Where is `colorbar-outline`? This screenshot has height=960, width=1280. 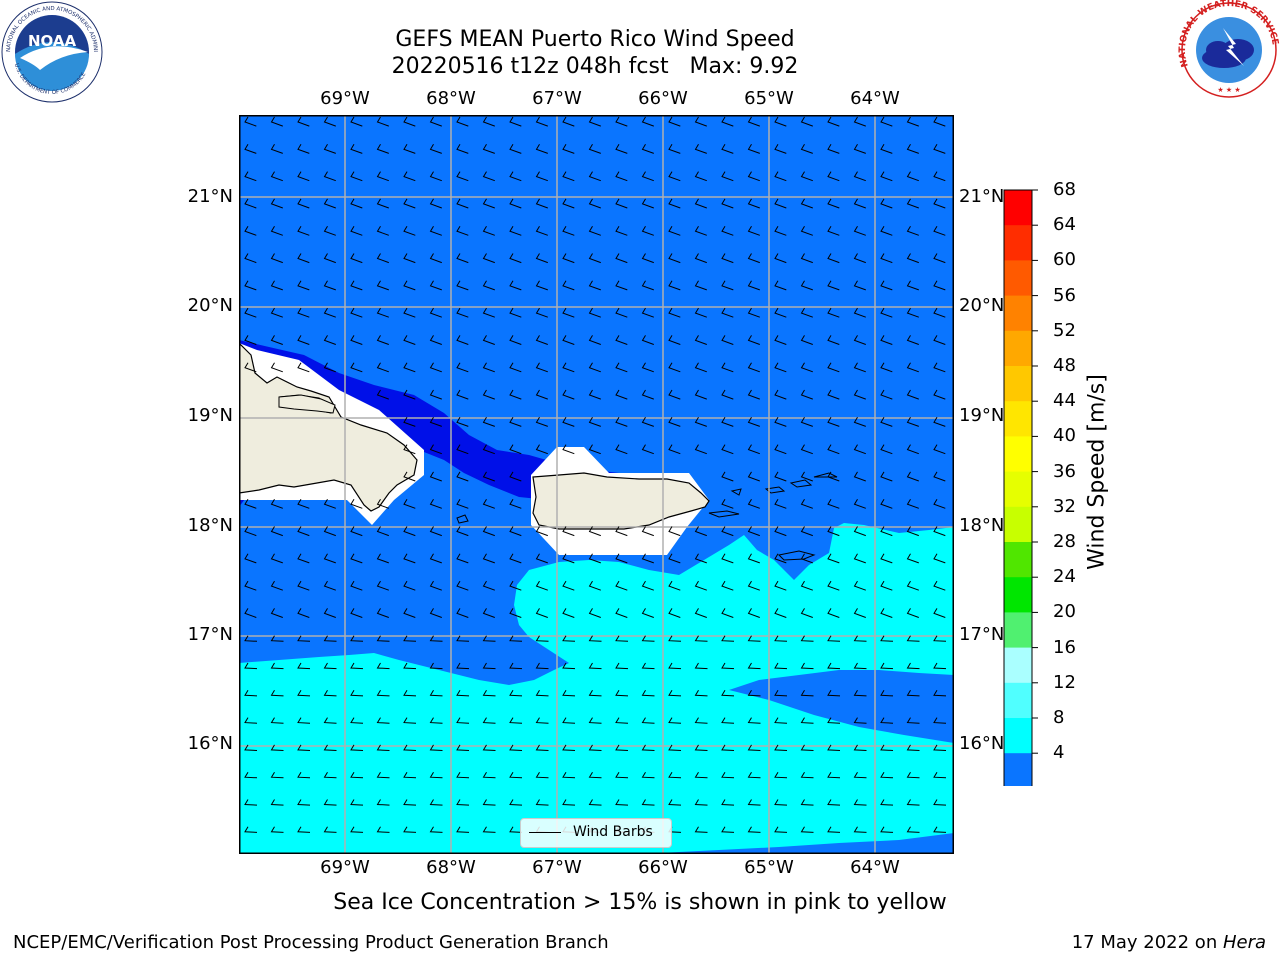
colorbar-outline is located at coordinates (1018, 487).